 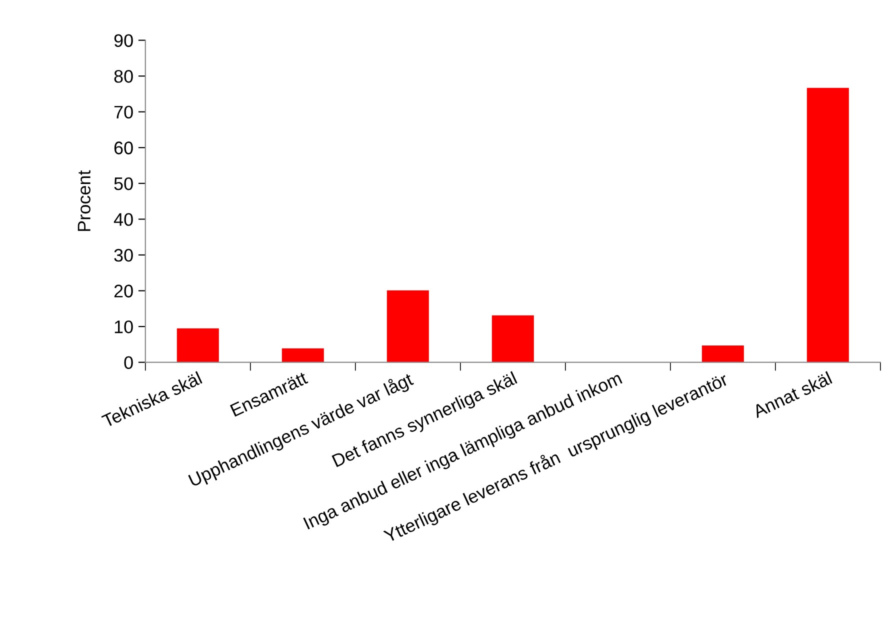 What do you see at coordinates (123, 255) in the screenshot?
I see `y-tick-label: 30` at bounding box center [123, 255].